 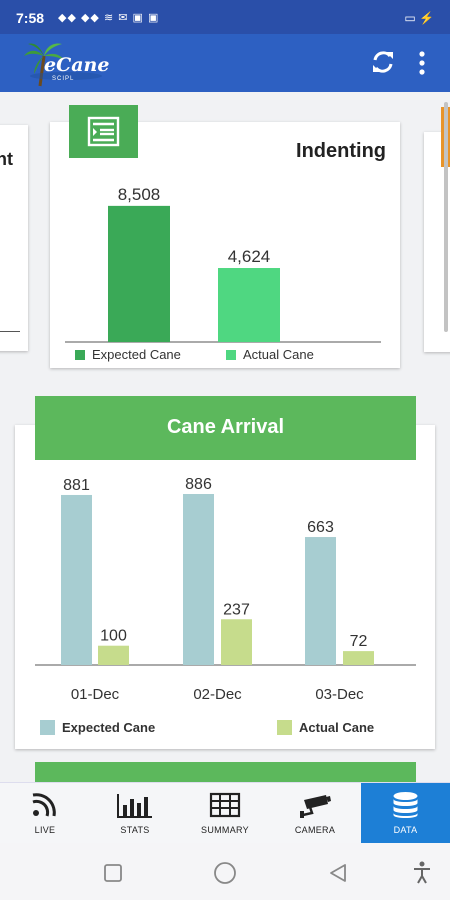 I want to click on nav-camera: CAMERA, so click(x=315, y=813).